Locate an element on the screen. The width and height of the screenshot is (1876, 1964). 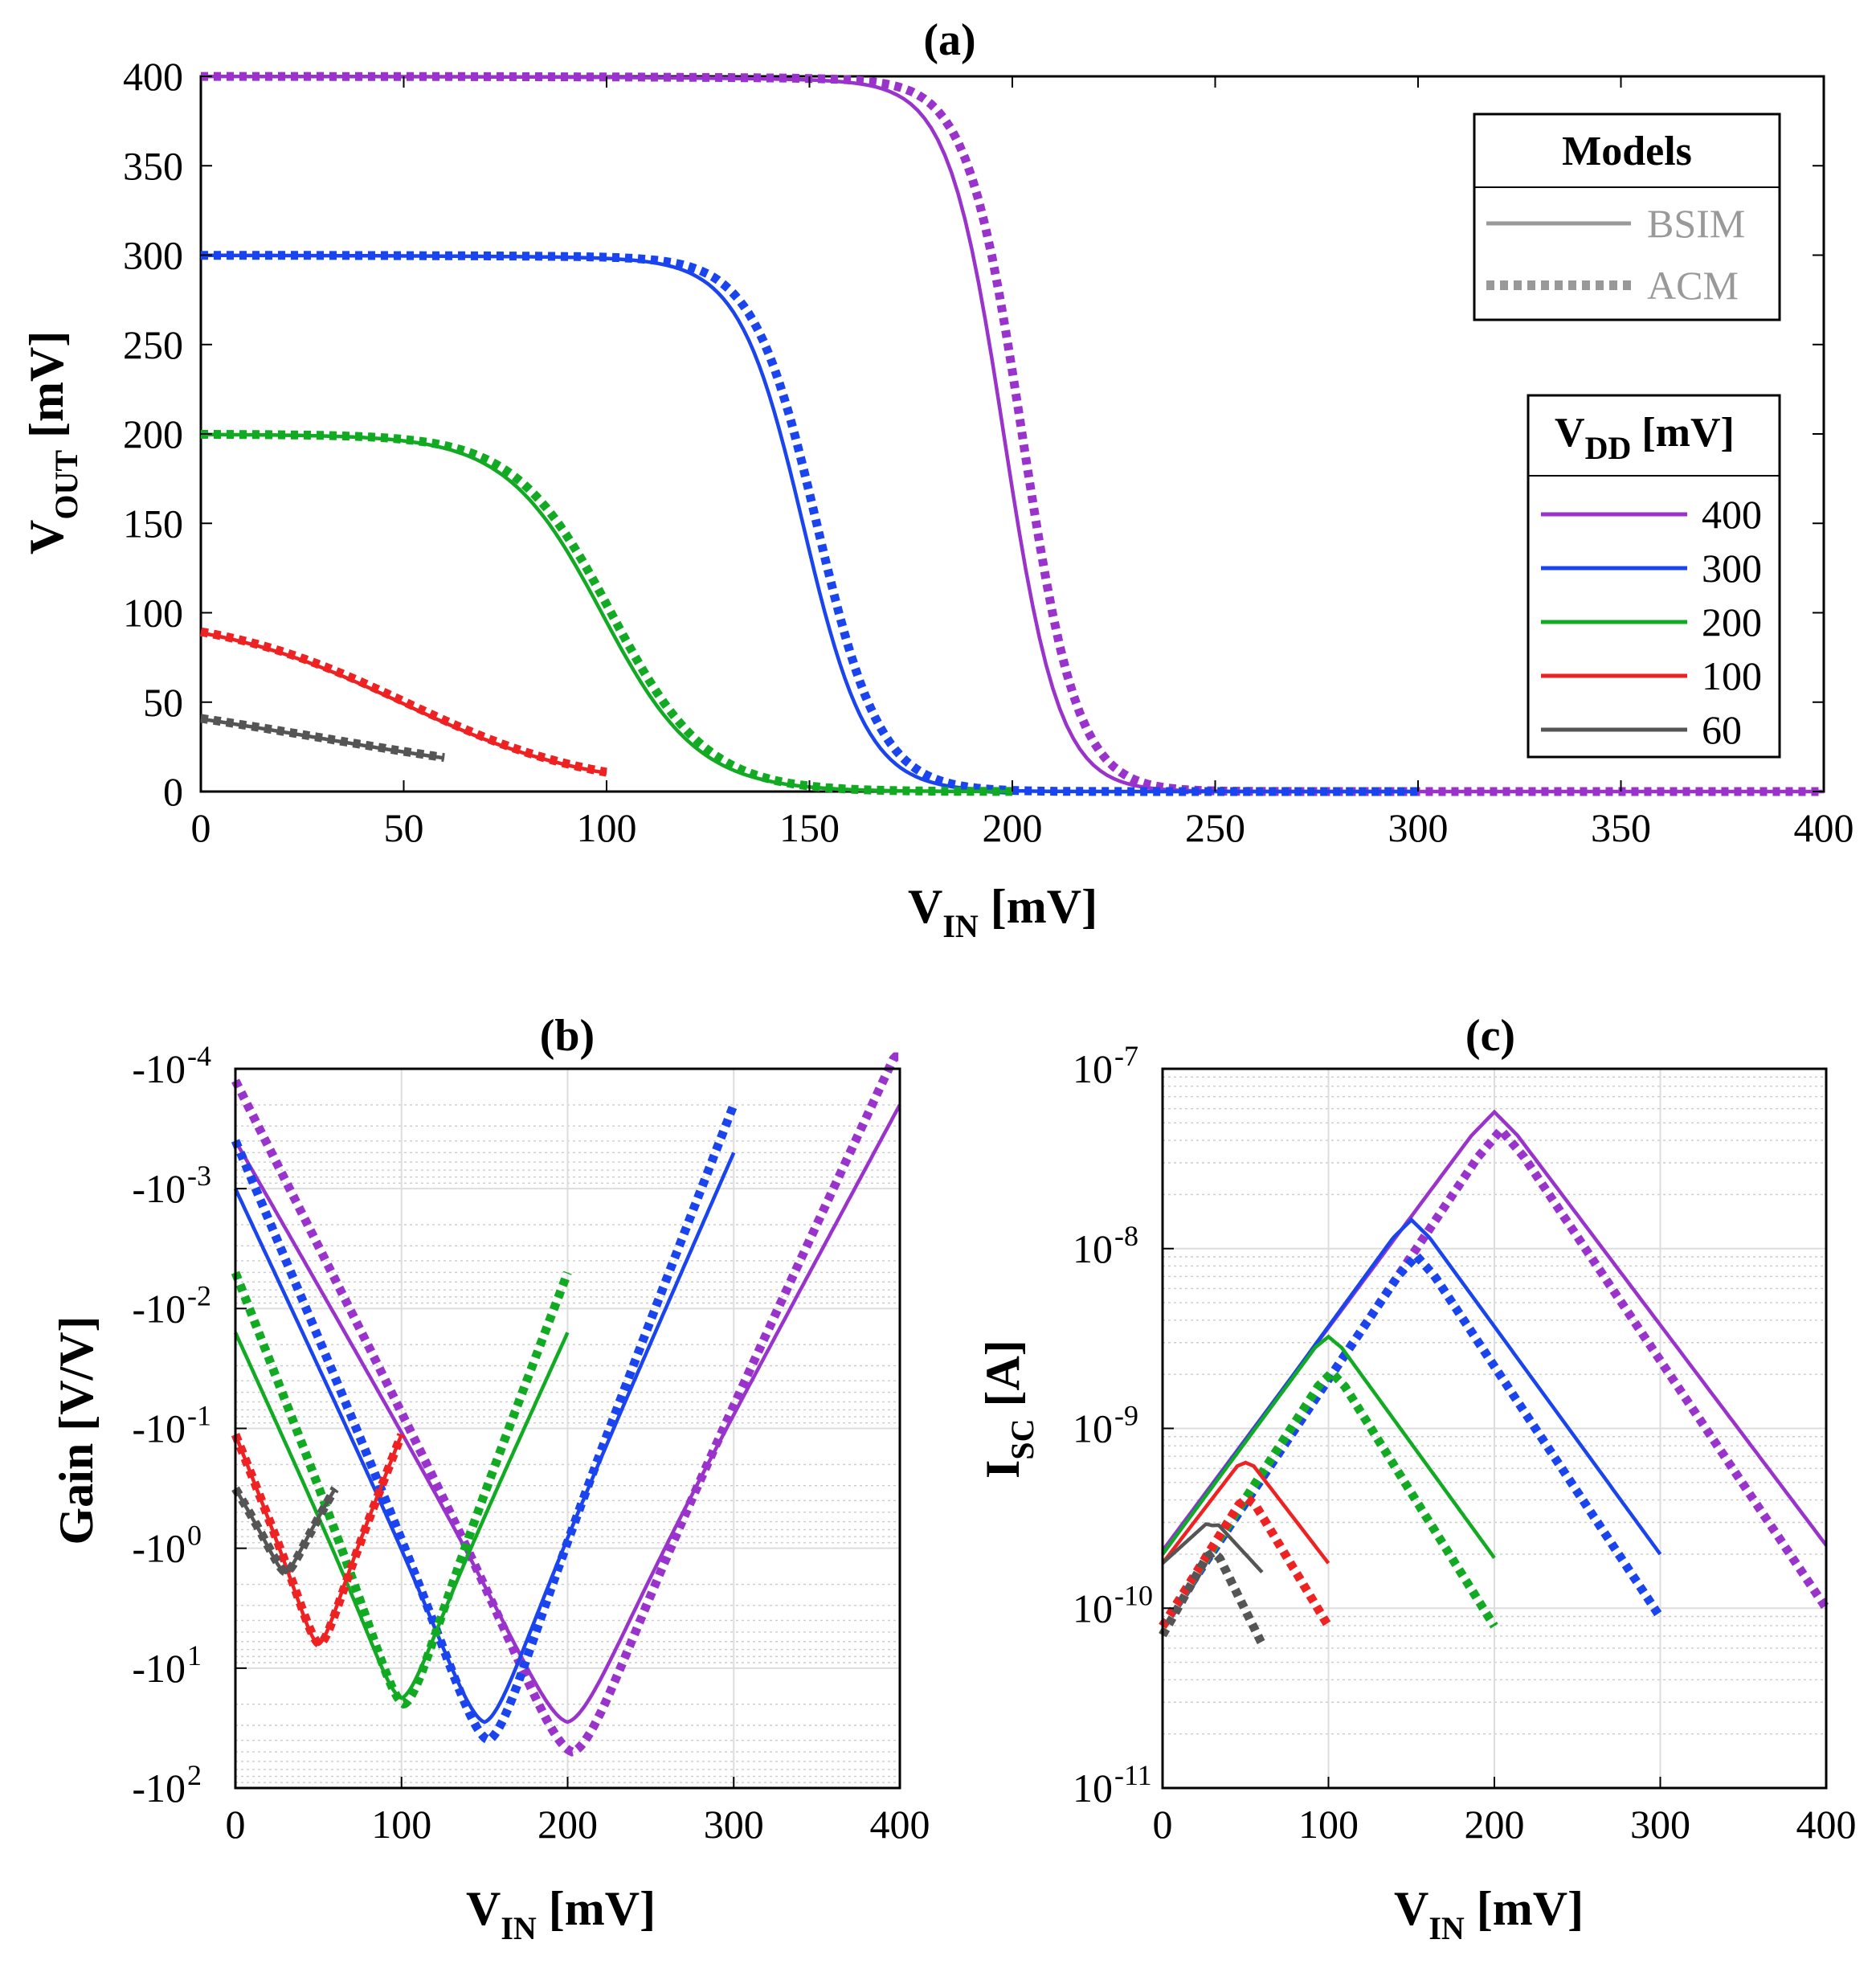
panel-a-xtick-label: 100 is located at coordinates (607, 828).